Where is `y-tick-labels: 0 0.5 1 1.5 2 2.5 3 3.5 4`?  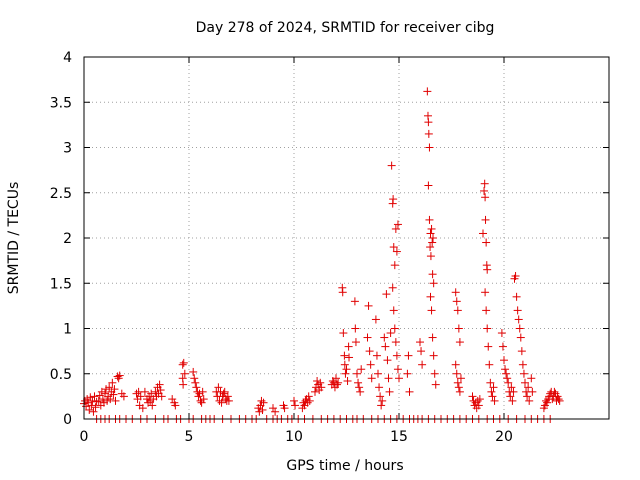
y-tick-labels: 0 0.5 1 1.5 2 2.5 3 3.5 4 is located at coordinates (61, 239).